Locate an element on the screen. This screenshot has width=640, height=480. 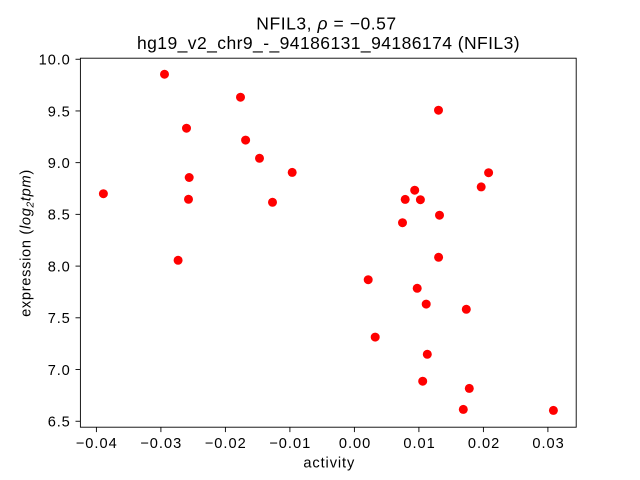
svg-text: NFIL3, ρ = −0.57 is located at coordinates (326, 23).